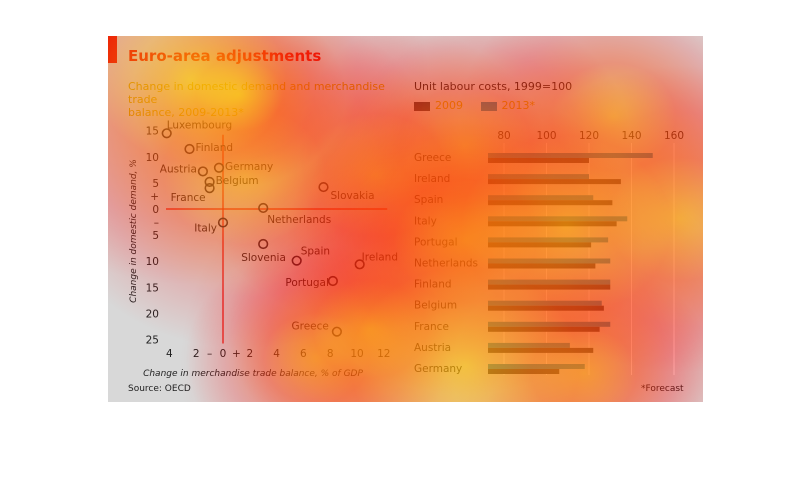  What do you see at coordinates (425, 221) in the screenshot?
I see `bar-category-label: Italy` at bounding box center [425, 221].